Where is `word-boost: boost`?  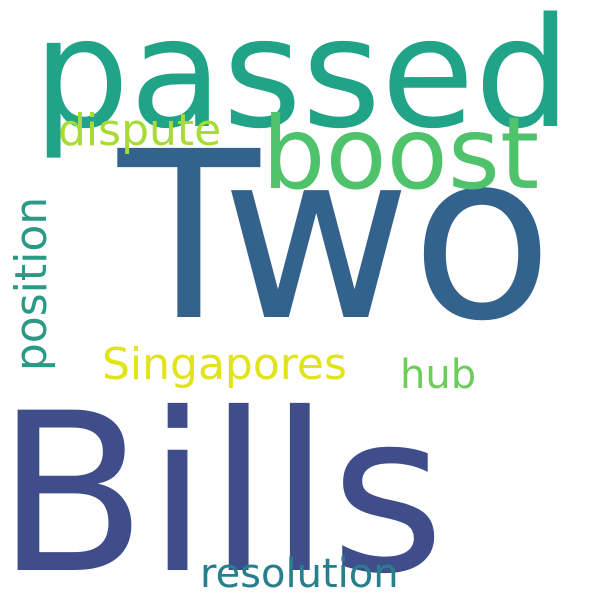 word-boost: boost is located at coordinates (401, 153).